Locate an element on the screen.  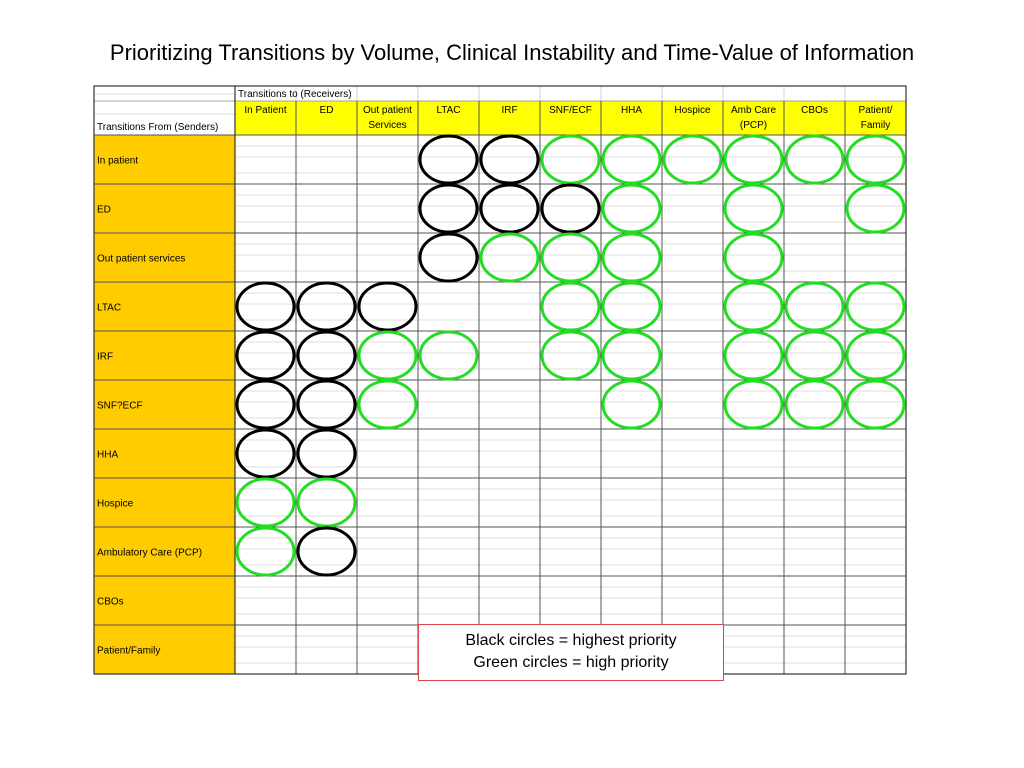
row-header-label: CBOs is located at coordinates (110, 602).